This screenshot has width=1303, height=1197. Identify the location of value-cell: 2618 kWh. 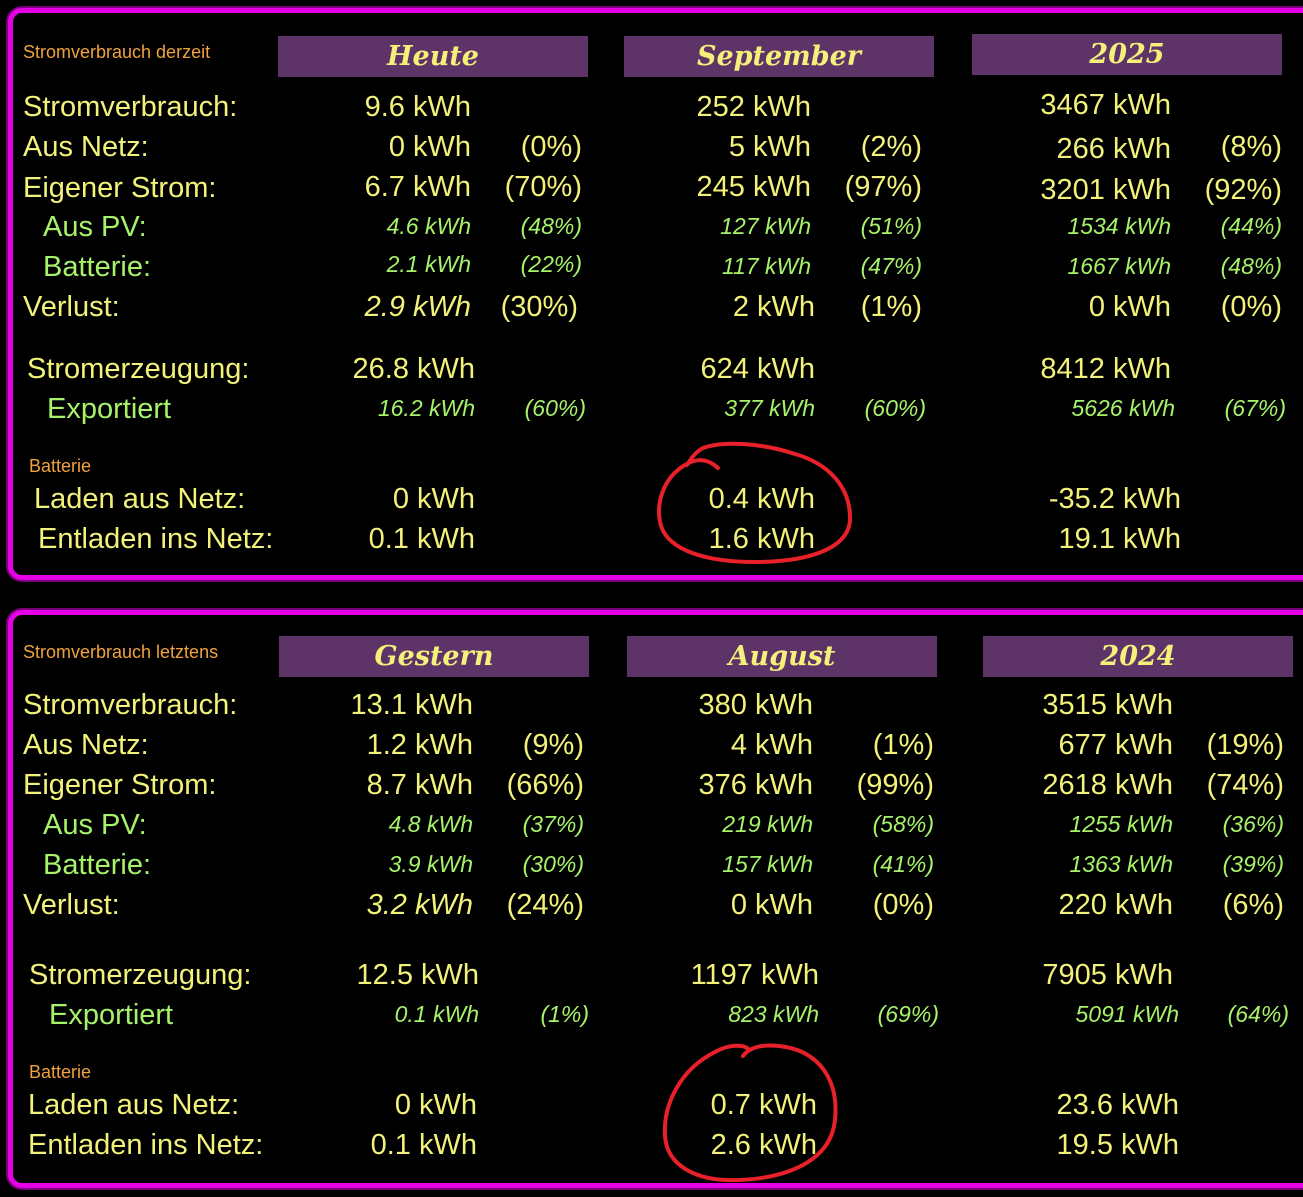
(1107, 785).